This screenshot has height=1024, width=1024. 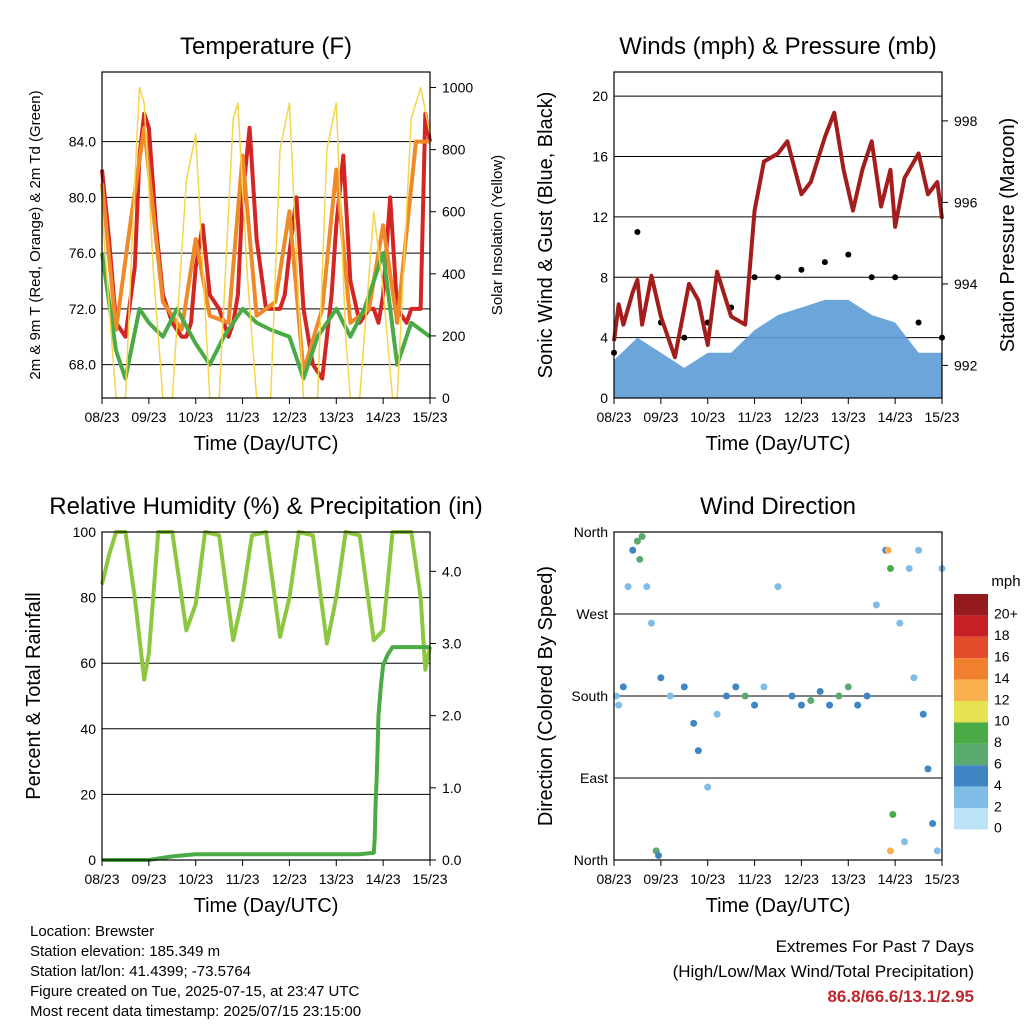 I want to click on legend-label: 2, so click(x=998, y=806).